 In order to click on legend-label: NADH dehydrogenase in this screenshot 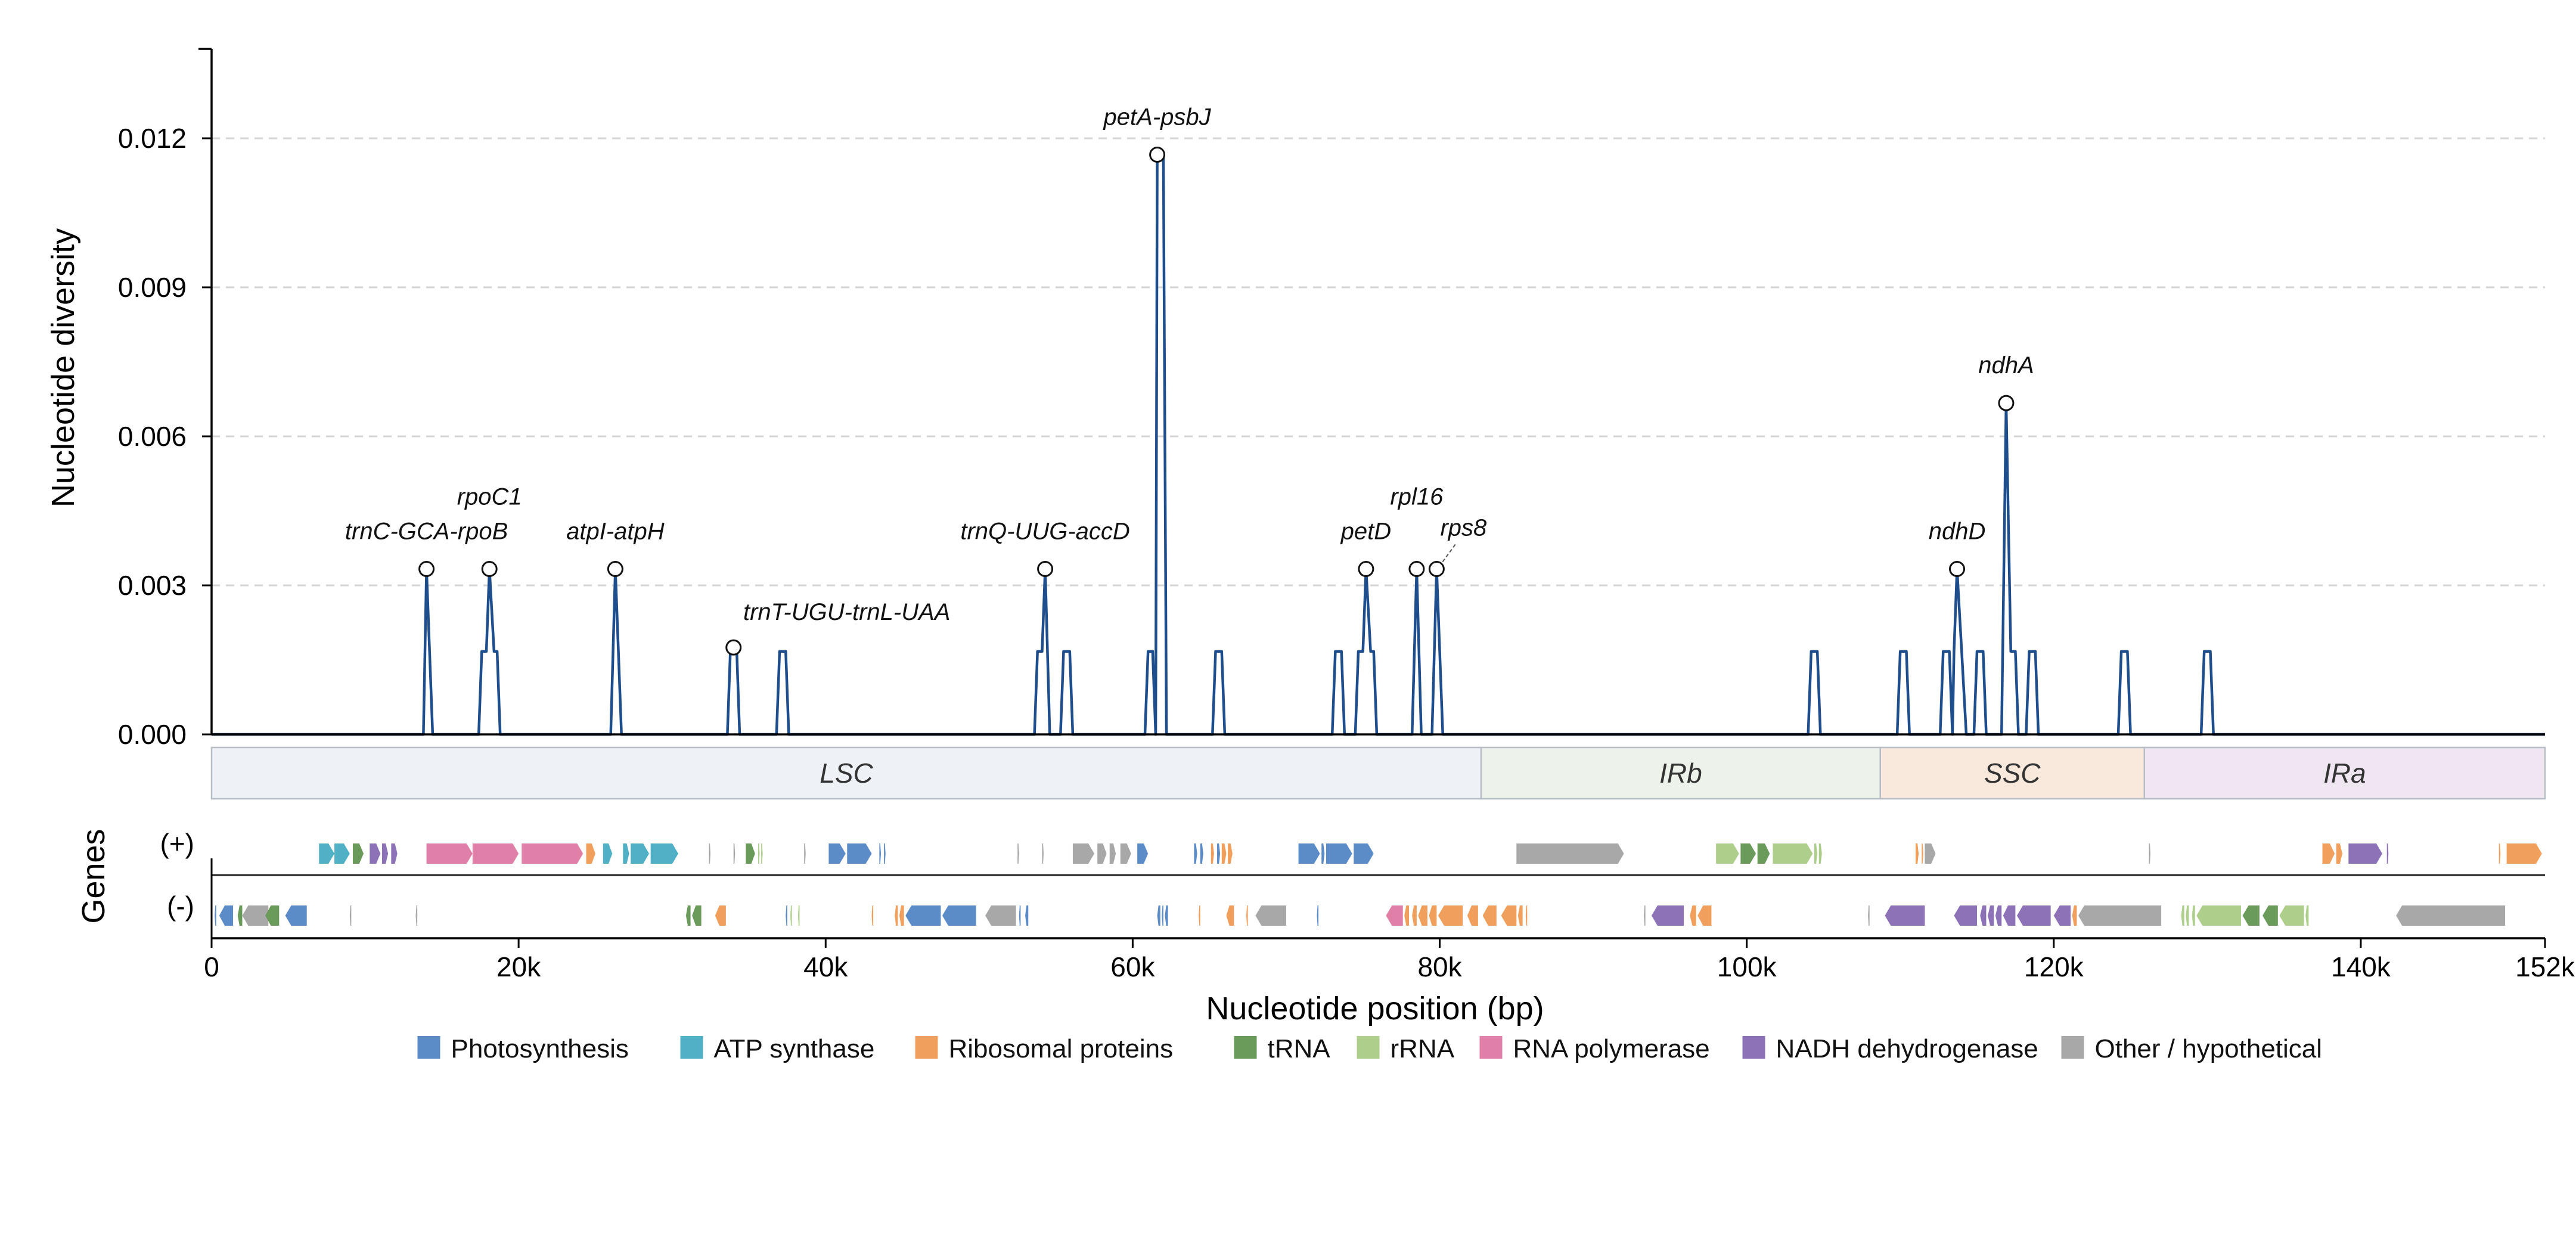, I will do `click(1907, 1048)`.